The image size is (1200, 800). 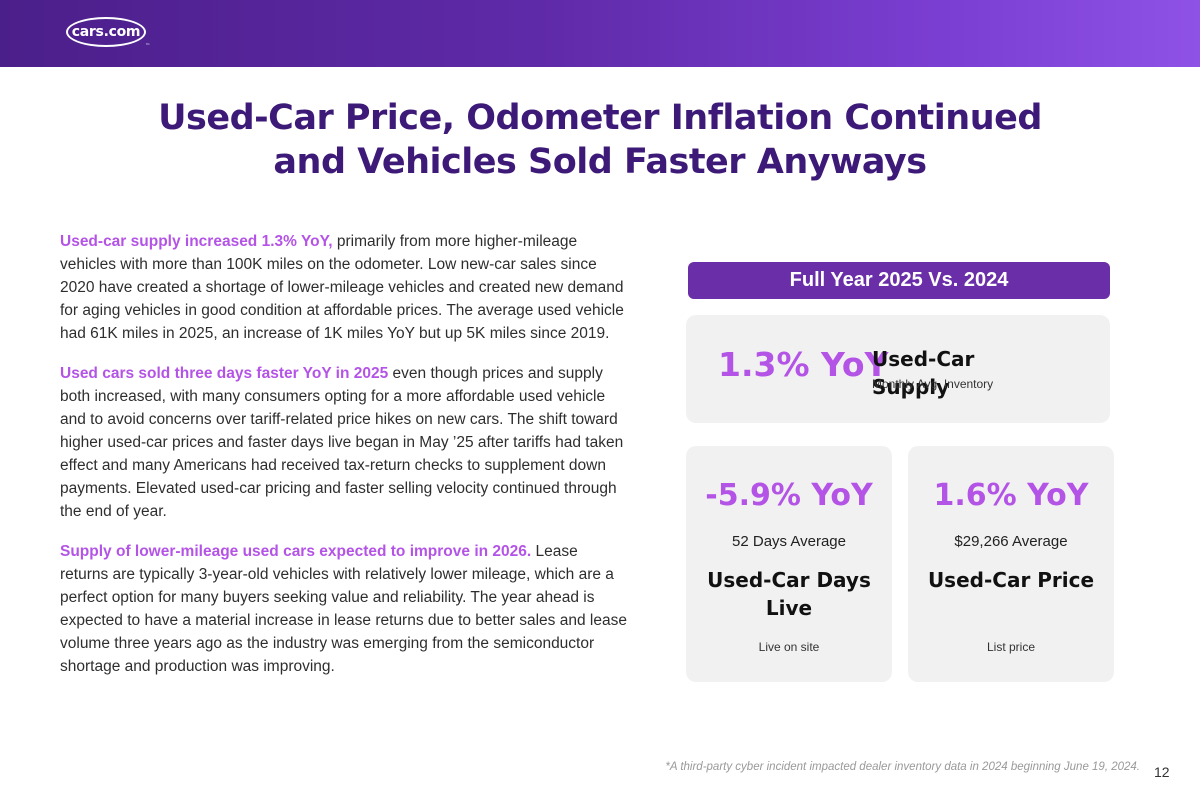 I want to click on header-band: cars.com ™, so click(x=600, y=33).